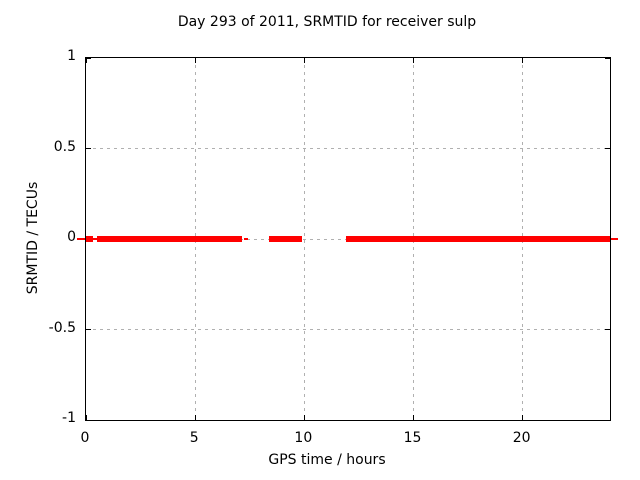 The height and width of the screenshot is (480, 640). What do you see at coordinates (607, 420) in the screenshot?
I see `y-tick-right--1` at bounding box center [607, 420].